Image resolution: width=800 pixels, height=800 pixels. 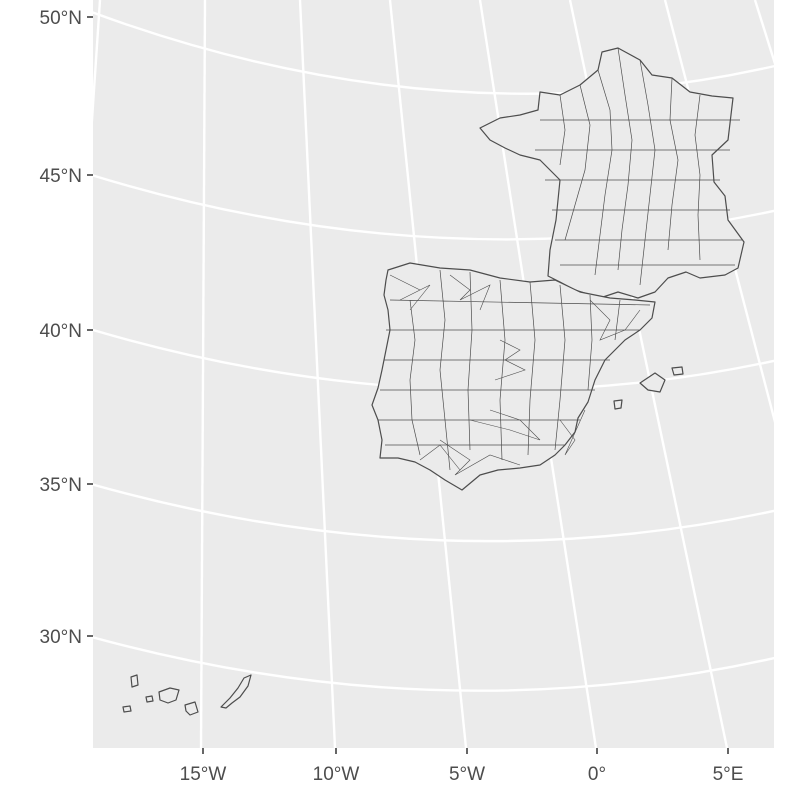 I want to click on y-tick-label: 40°N, so click(x=61, y=331).